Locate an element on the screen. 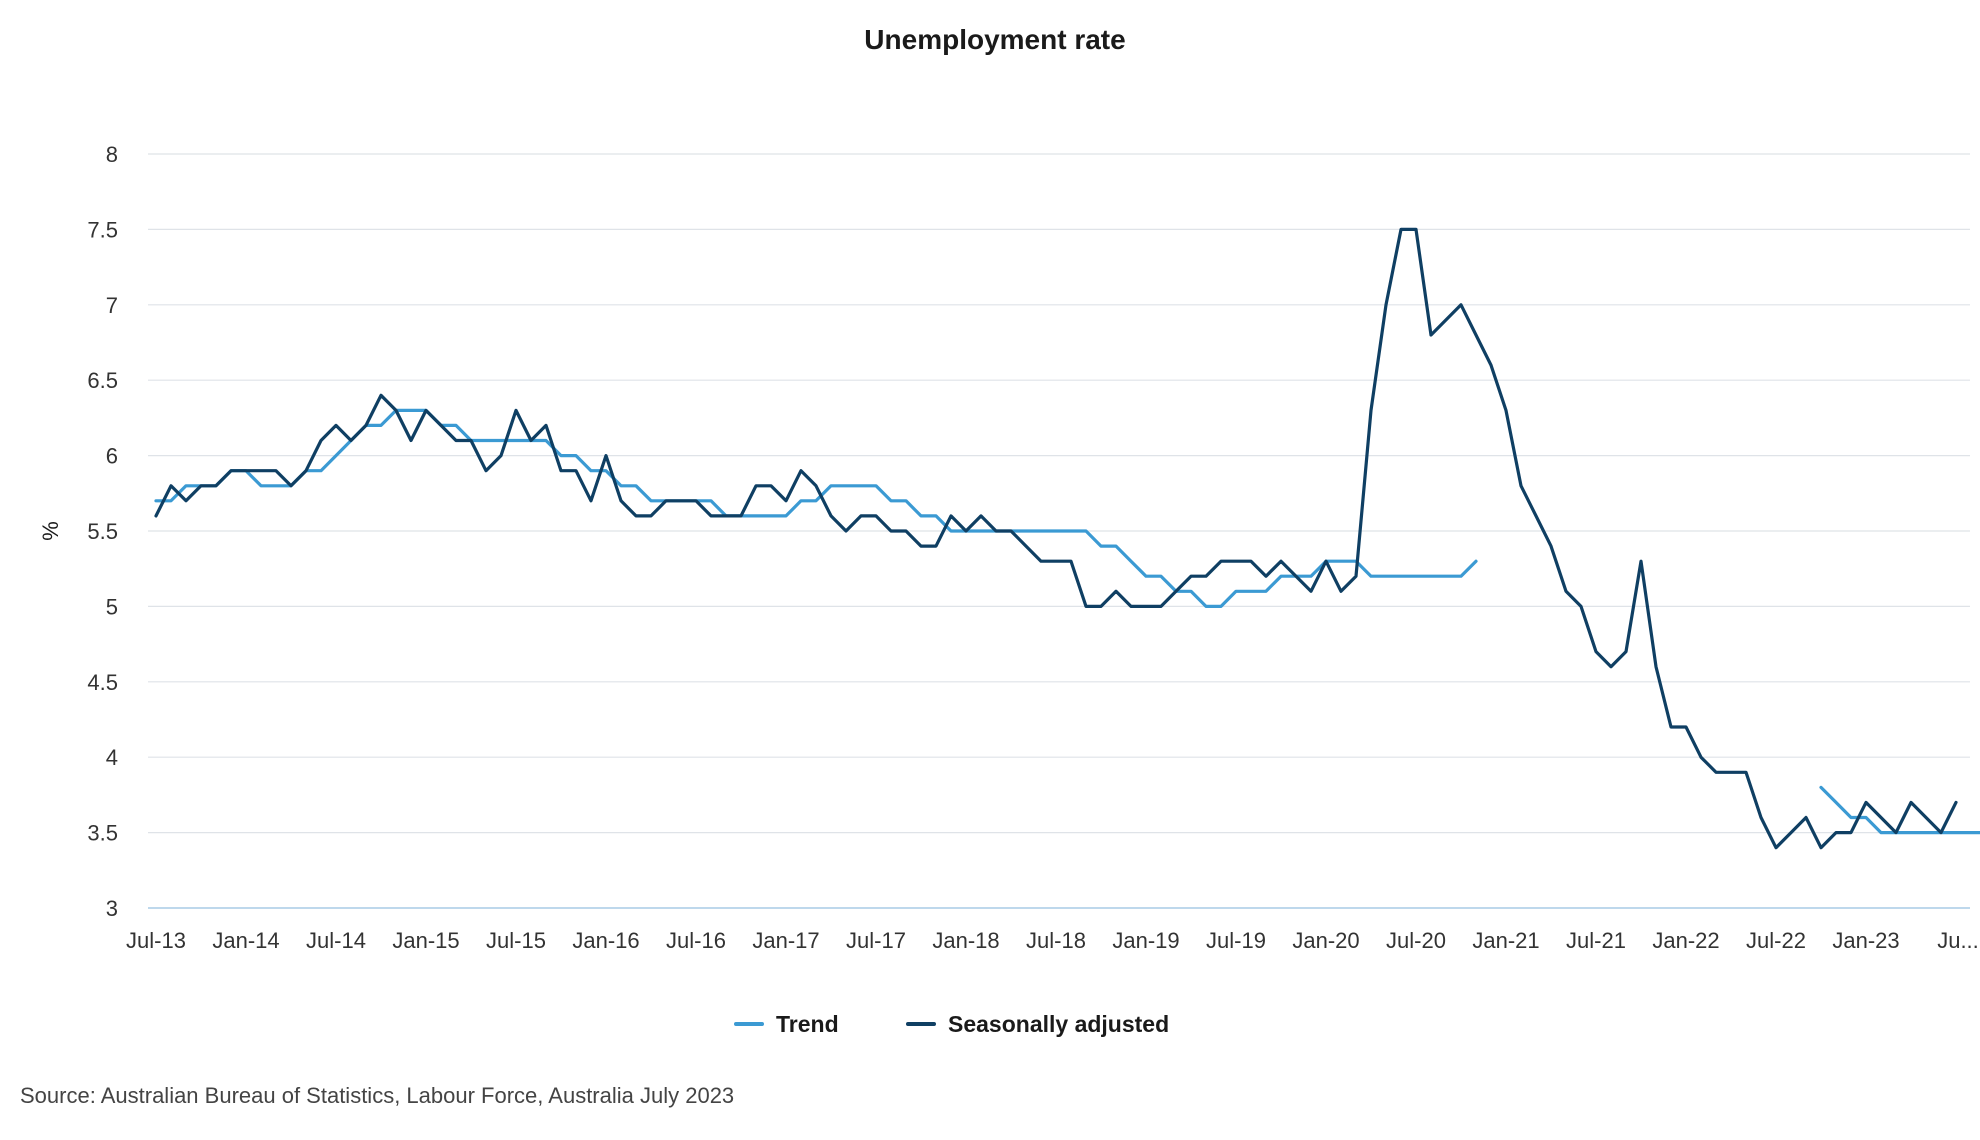 This screenshot has height=1140, width=1980. x-tick-label: Jul-14 is located at coordinates (336, 940).